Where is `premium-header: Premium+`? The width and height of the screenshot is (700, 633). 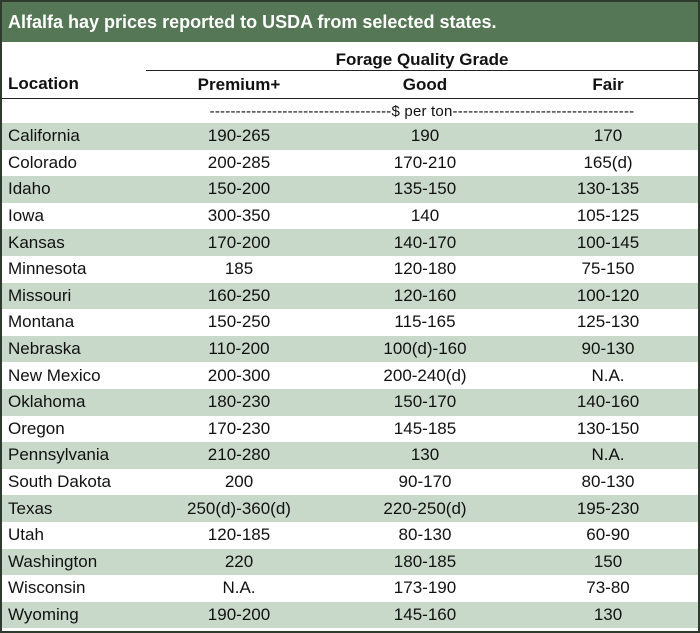
premium-header: Premium+ is located at coordinates (239, 84).